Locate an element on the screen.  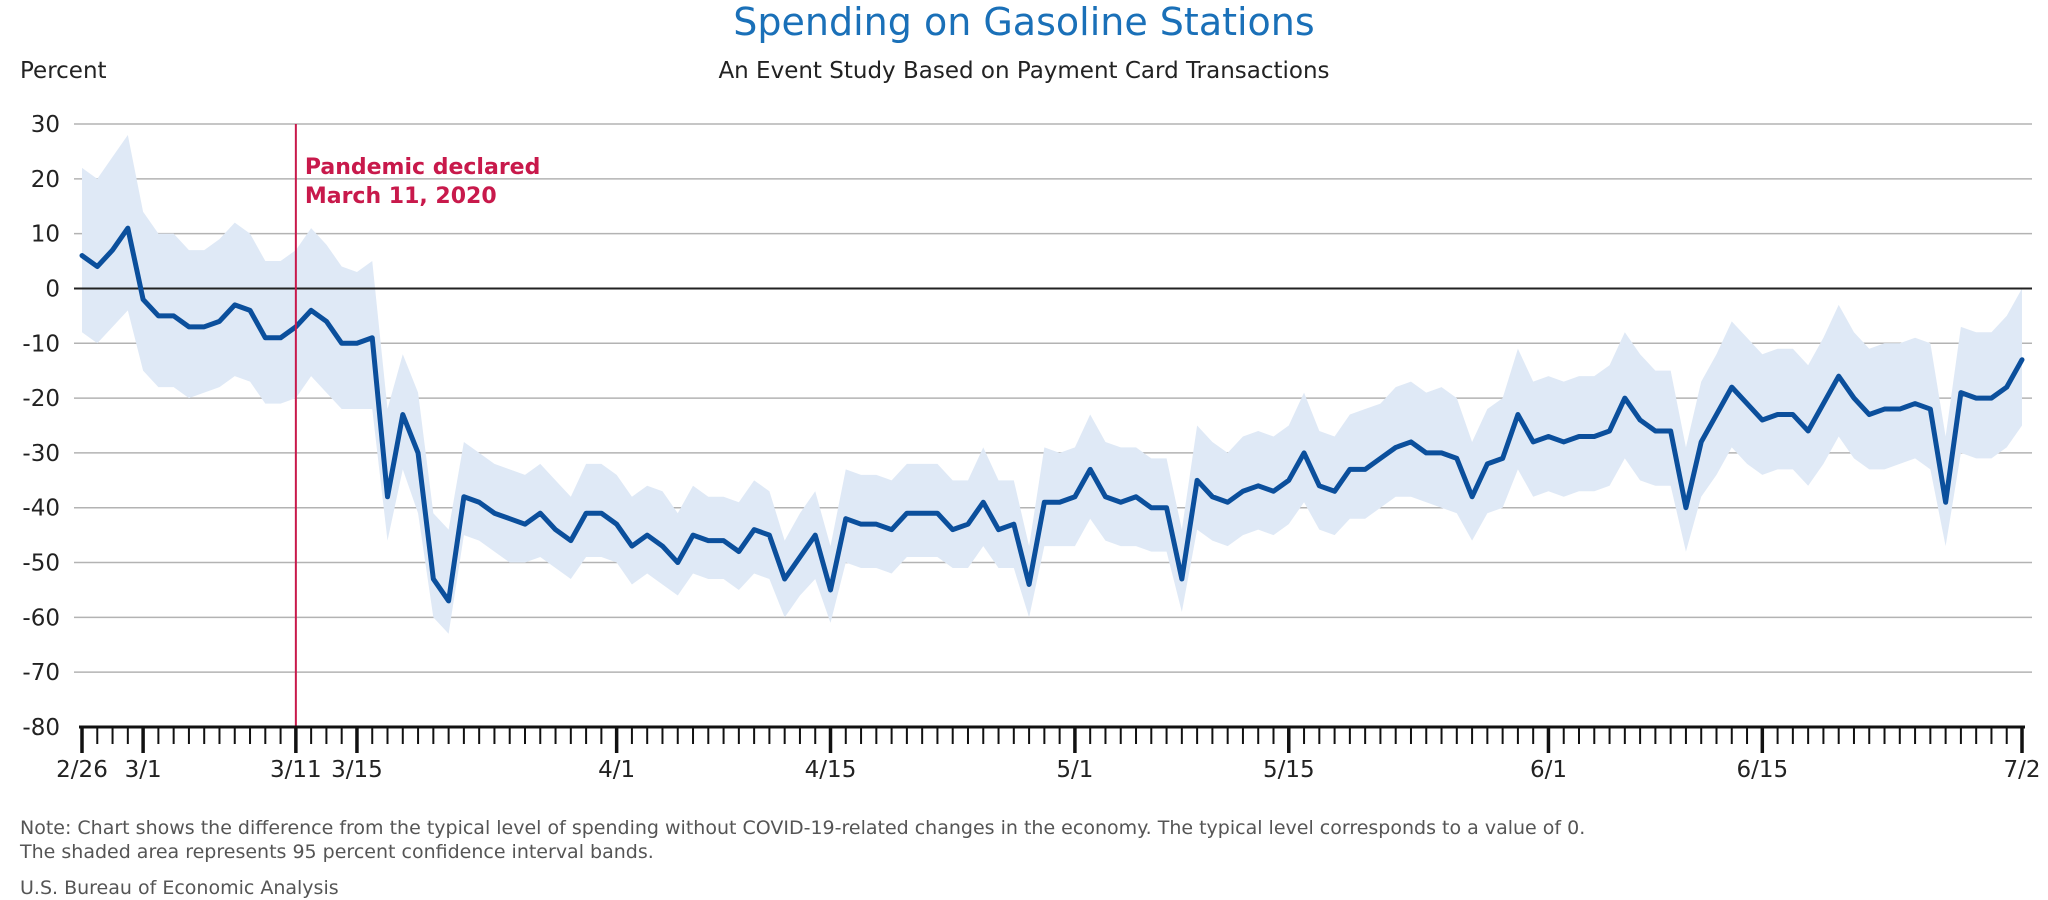
x-tick-label: 6/1 is located at coordinates (1548, 770).